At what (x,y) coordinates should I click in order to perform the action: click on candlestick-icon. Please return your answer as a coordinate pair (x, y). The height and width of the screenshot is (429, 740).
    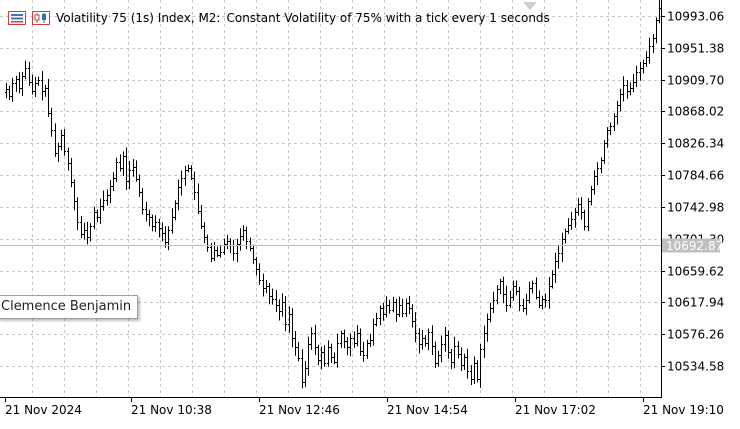
    Looking at the image, I should click on (41, 18).